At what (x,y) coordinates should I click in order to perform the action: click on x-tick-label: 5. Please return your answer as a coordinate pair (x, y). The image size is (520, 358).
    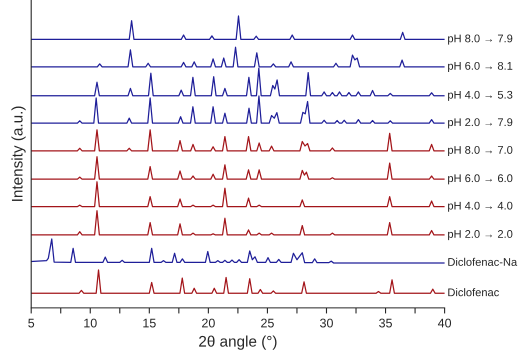
    Looking at the image, I should click on (31, 323).